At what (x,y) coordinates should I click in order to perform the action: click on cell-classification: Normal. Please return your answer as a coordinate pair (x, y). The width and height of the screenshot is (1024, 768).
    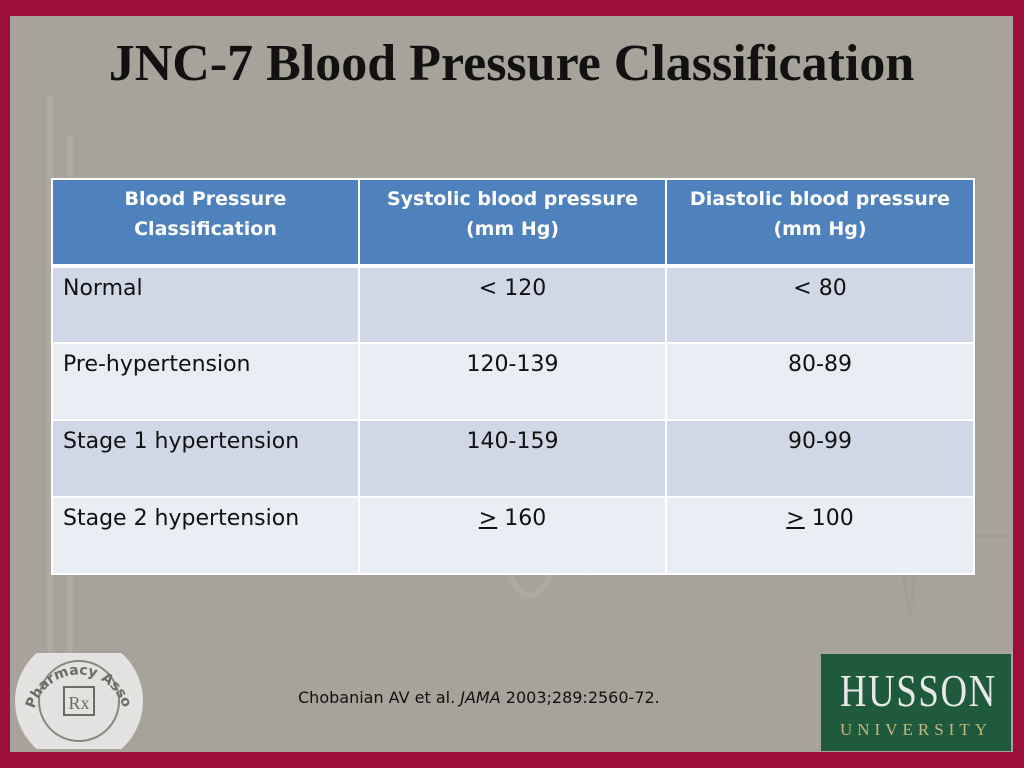
    Looking at the image, I should click on (205, 304).